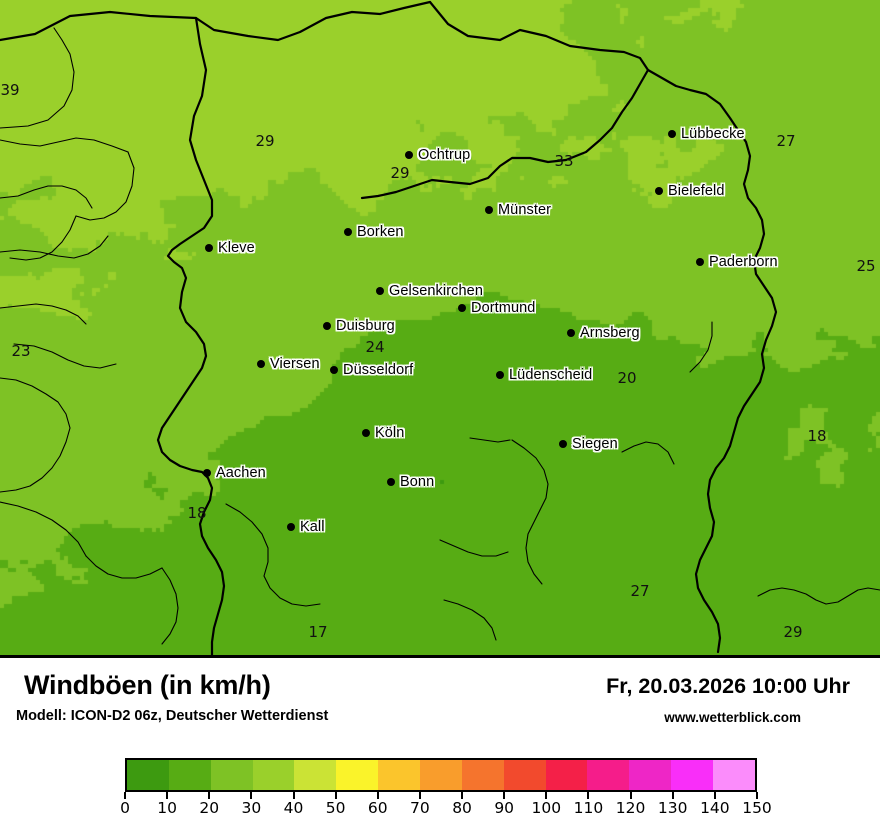 The width and height of the screenshot is (880, 830). Describe the element at coordinates (696, 191) in the screenshot. I see `city-label: Bielefeld` at that location.